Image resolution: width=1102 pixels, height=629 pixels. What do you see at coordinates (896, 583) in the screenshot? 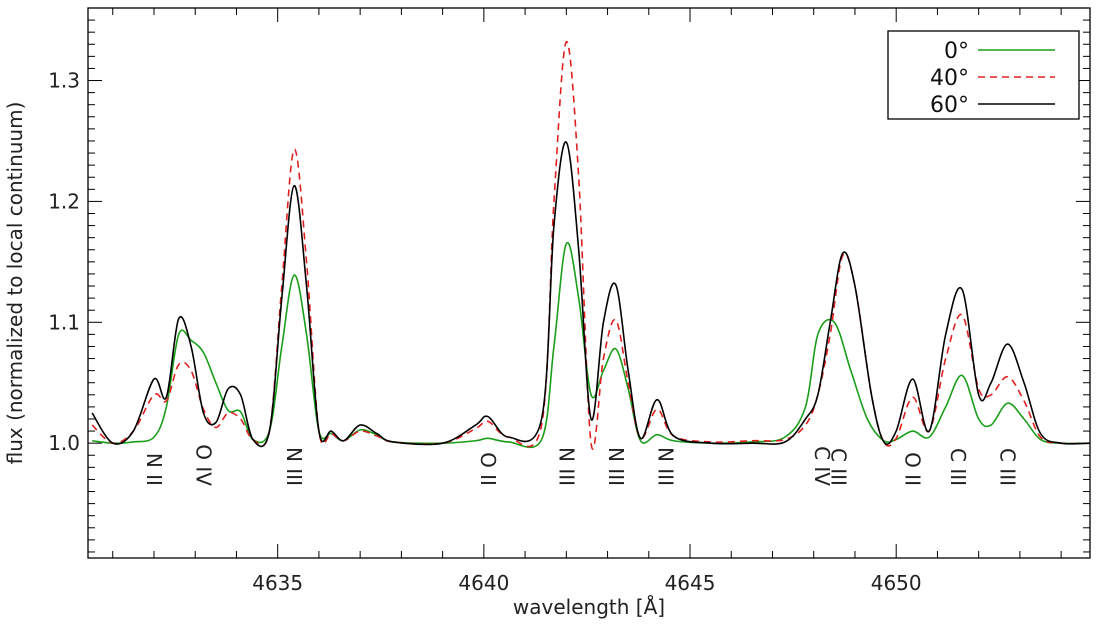
I see `x-tick-label: 4650` at bounding box center [896, 583].